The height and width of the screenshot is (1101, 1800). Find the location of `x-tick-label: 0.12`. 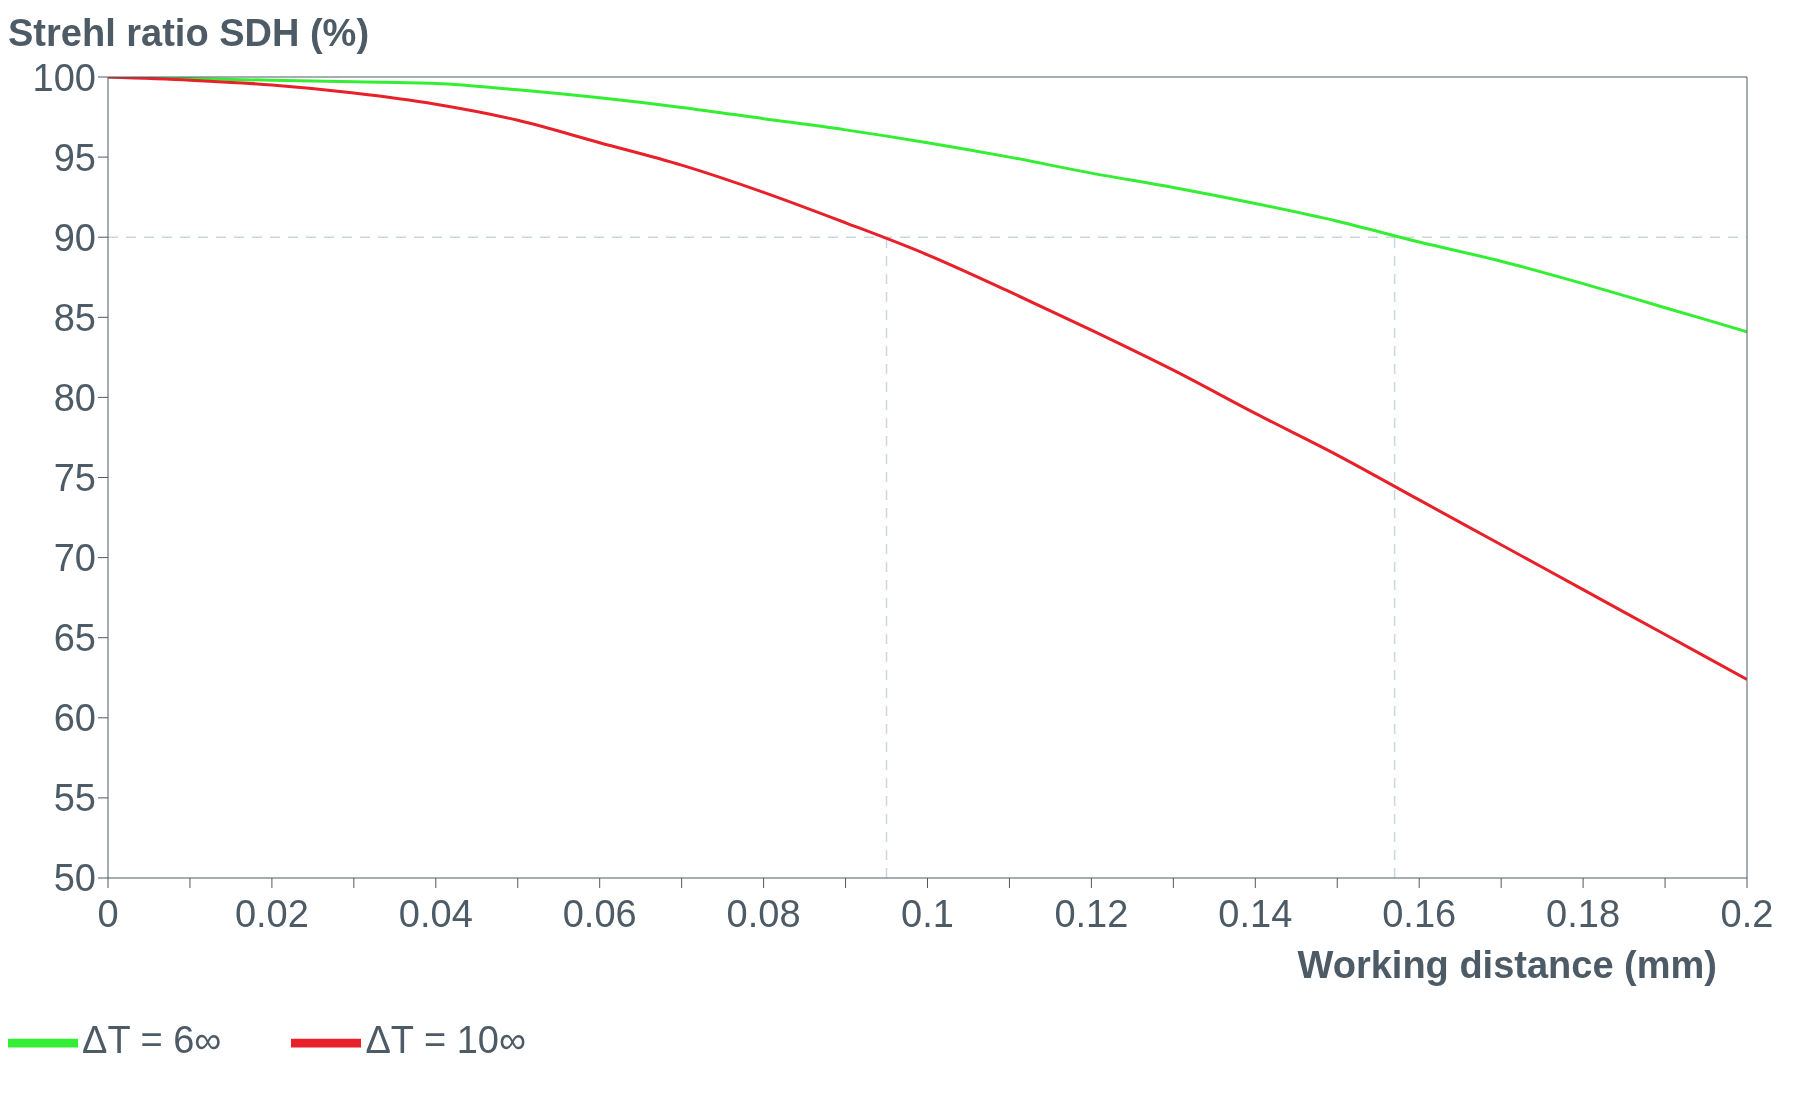

x-tick-label: 0.12 is located at coordinates (1091, 913).